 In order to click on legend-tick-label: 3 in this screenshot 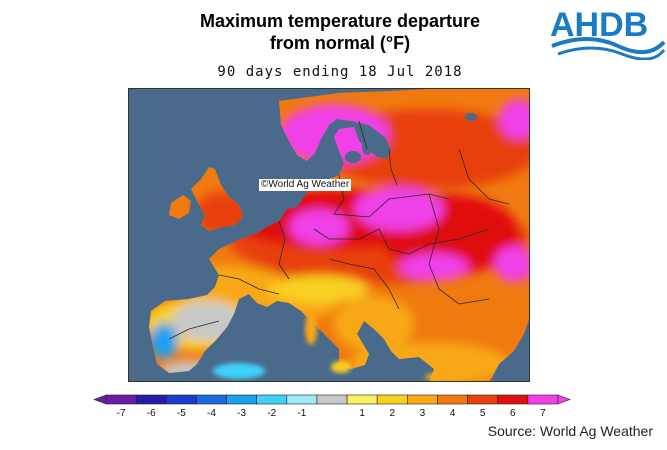, I will do `click(423, 413)`.